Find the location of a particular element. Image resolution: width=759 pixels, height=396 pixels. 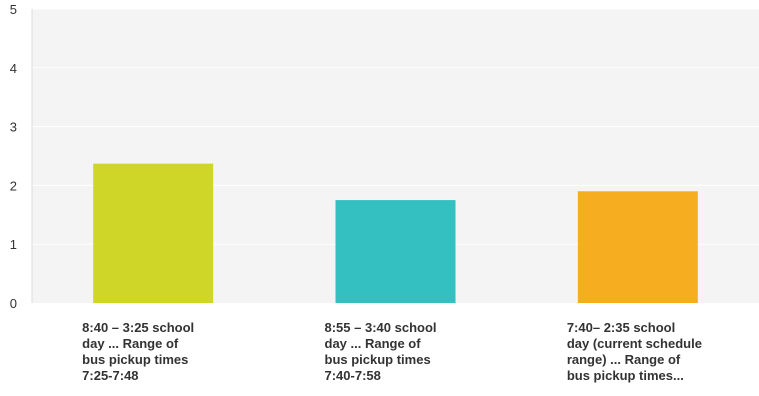

y-axis-ticks: 0 1 2 3 4 5 is located at coordinates (13, 156).